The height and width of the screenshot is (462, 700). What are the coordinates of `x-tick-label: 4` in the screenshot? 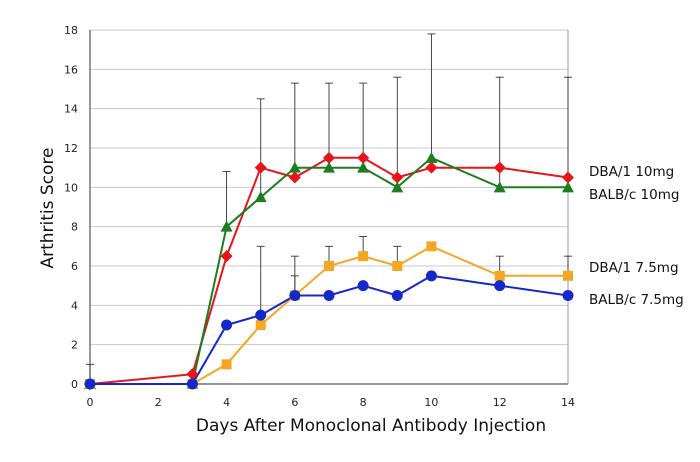 It's located at (226, 402).